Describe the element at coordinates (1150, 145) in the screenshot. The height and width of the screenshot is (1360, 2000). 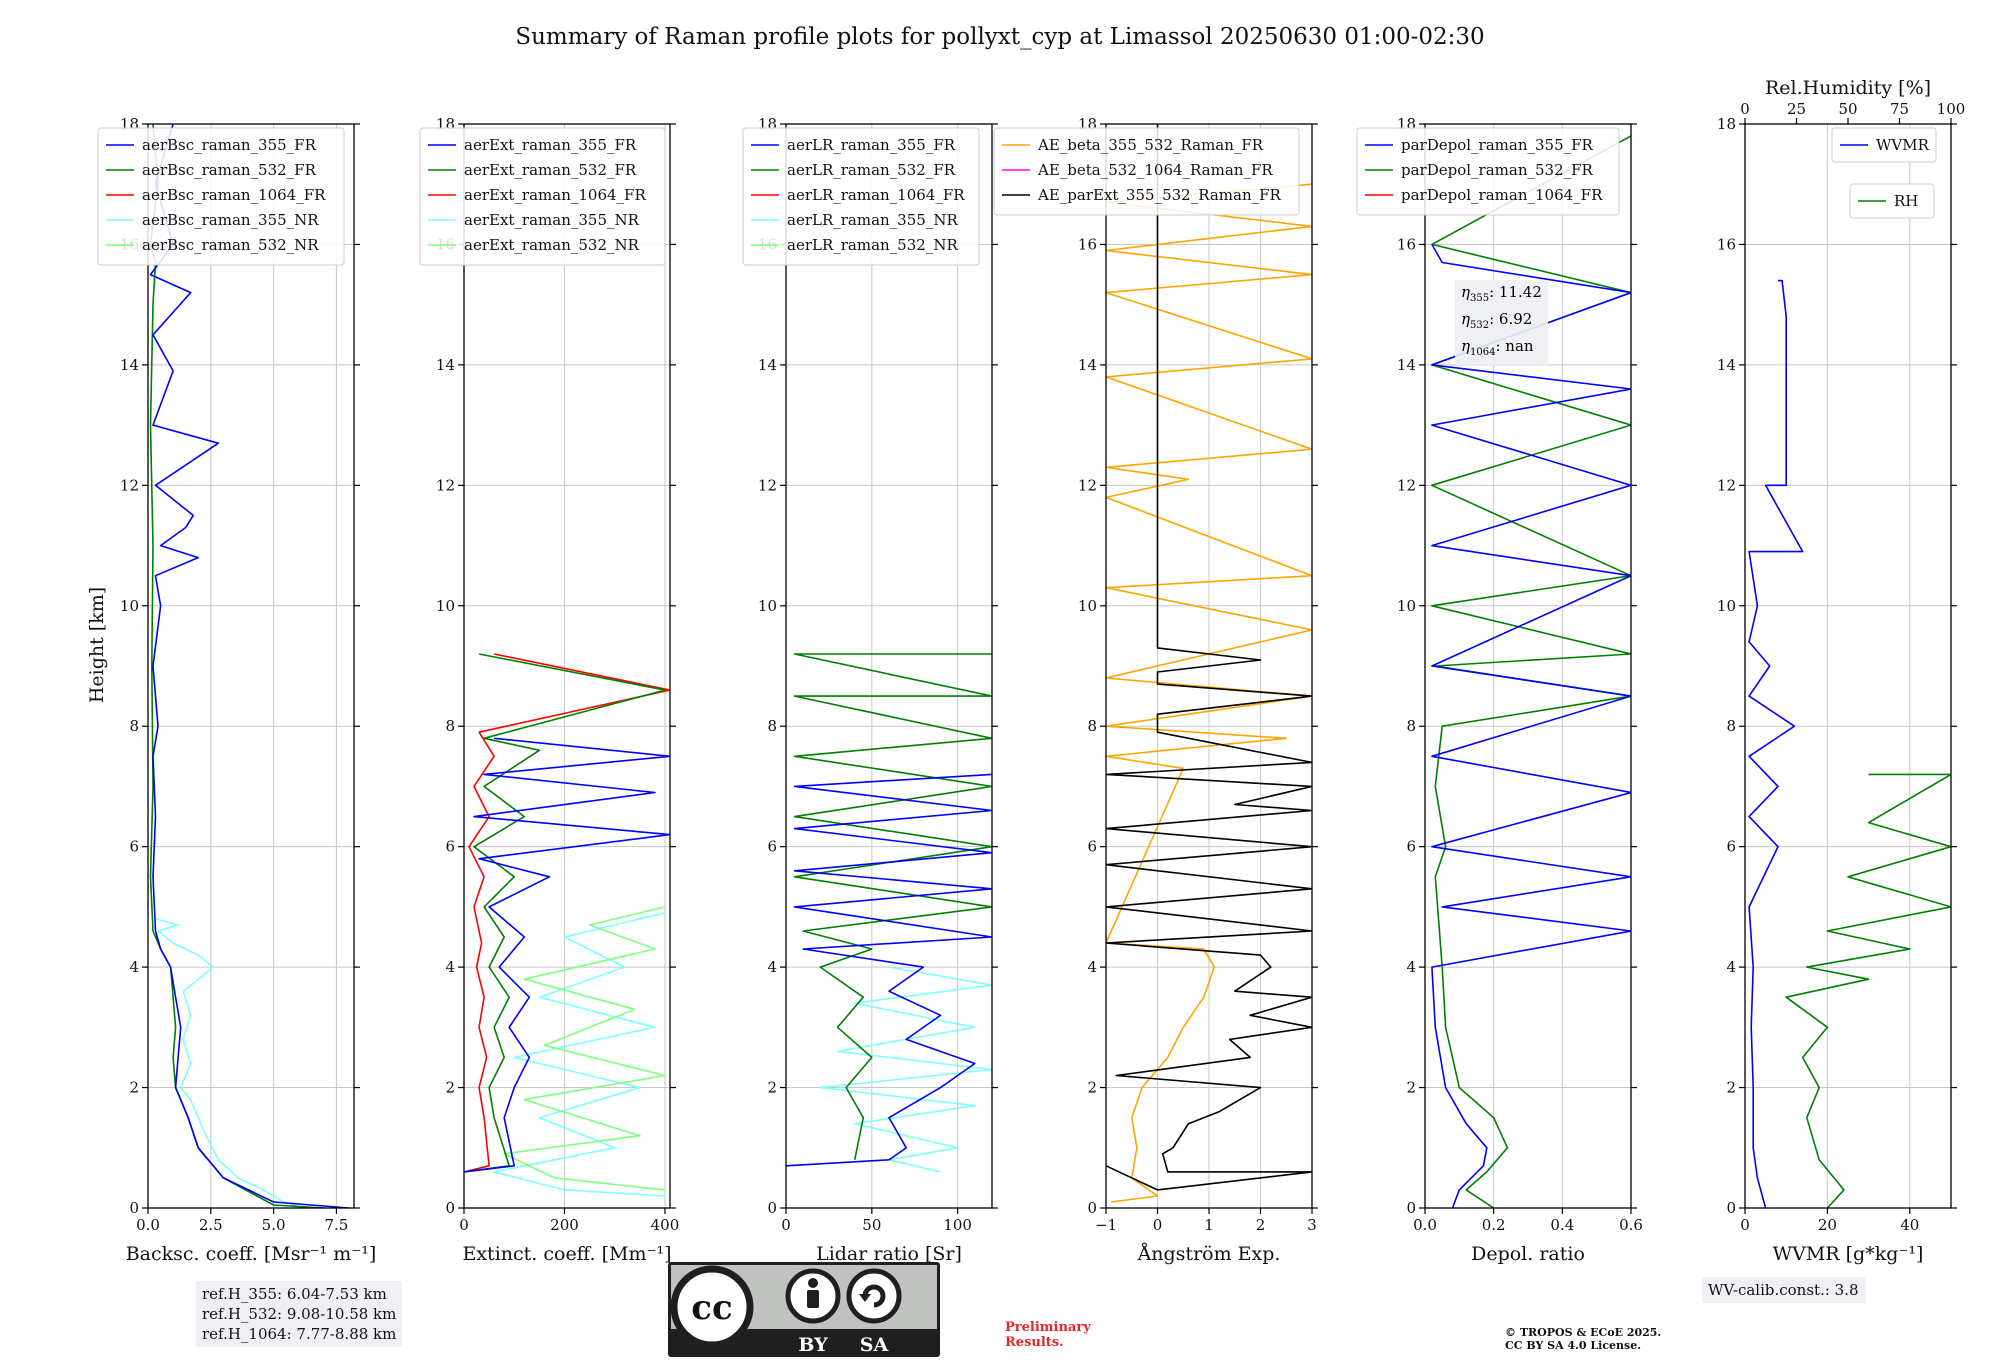
I see `legend-label: AE_beta_355_532_Raman_FR` at that location.